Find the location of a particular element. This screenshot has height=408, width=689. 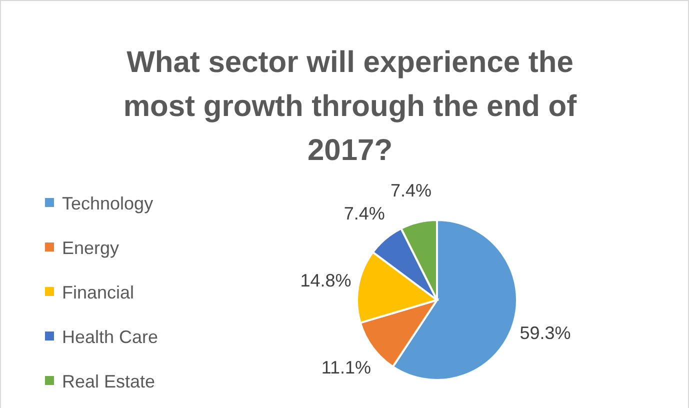

legend-label: Health Care is located at coordinates (110, 336).